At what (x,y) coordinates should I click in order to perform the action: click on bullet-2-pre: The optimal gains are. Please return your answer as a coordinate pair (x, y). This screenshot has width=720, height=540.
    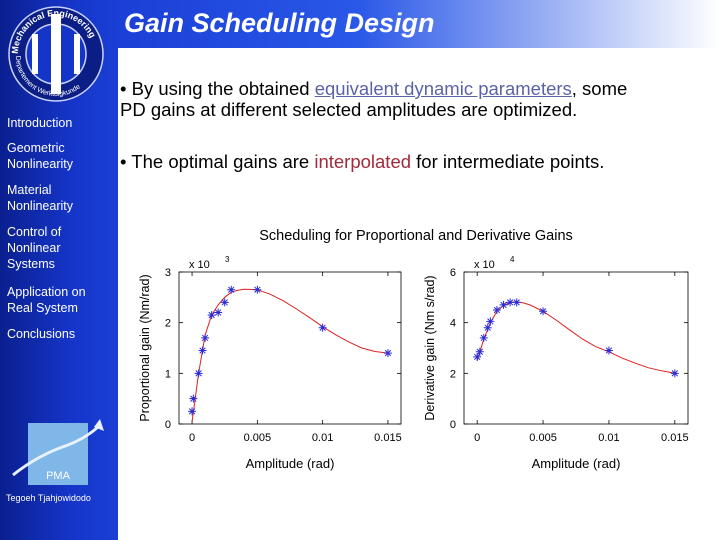
    Looking at the image, I should click on (223, 161).